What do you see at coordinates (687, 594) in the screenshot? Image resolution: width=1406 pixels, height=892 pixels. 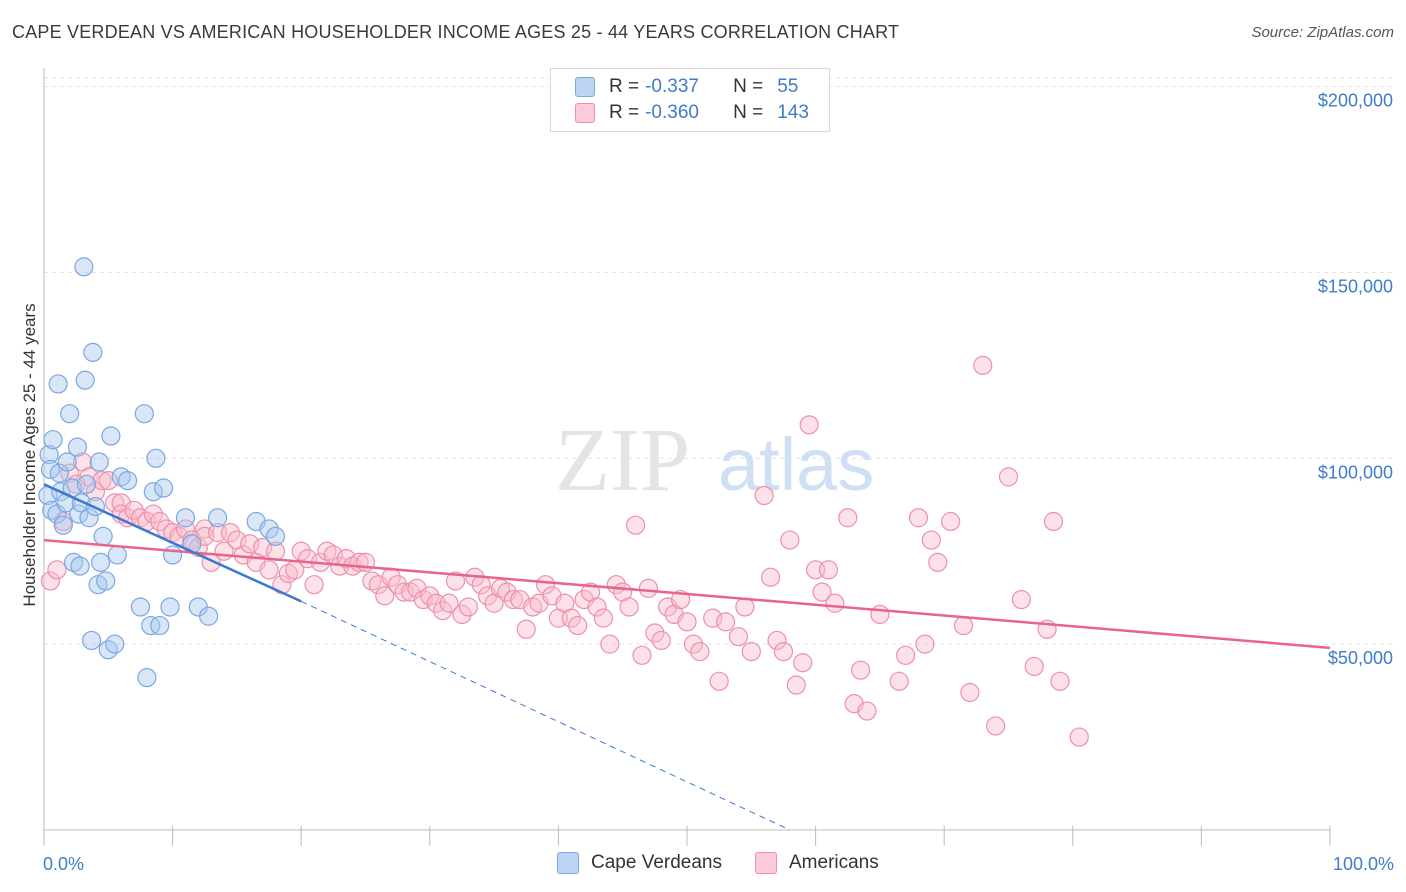 I see `american-trend-line` at bounding box center [687, 594].